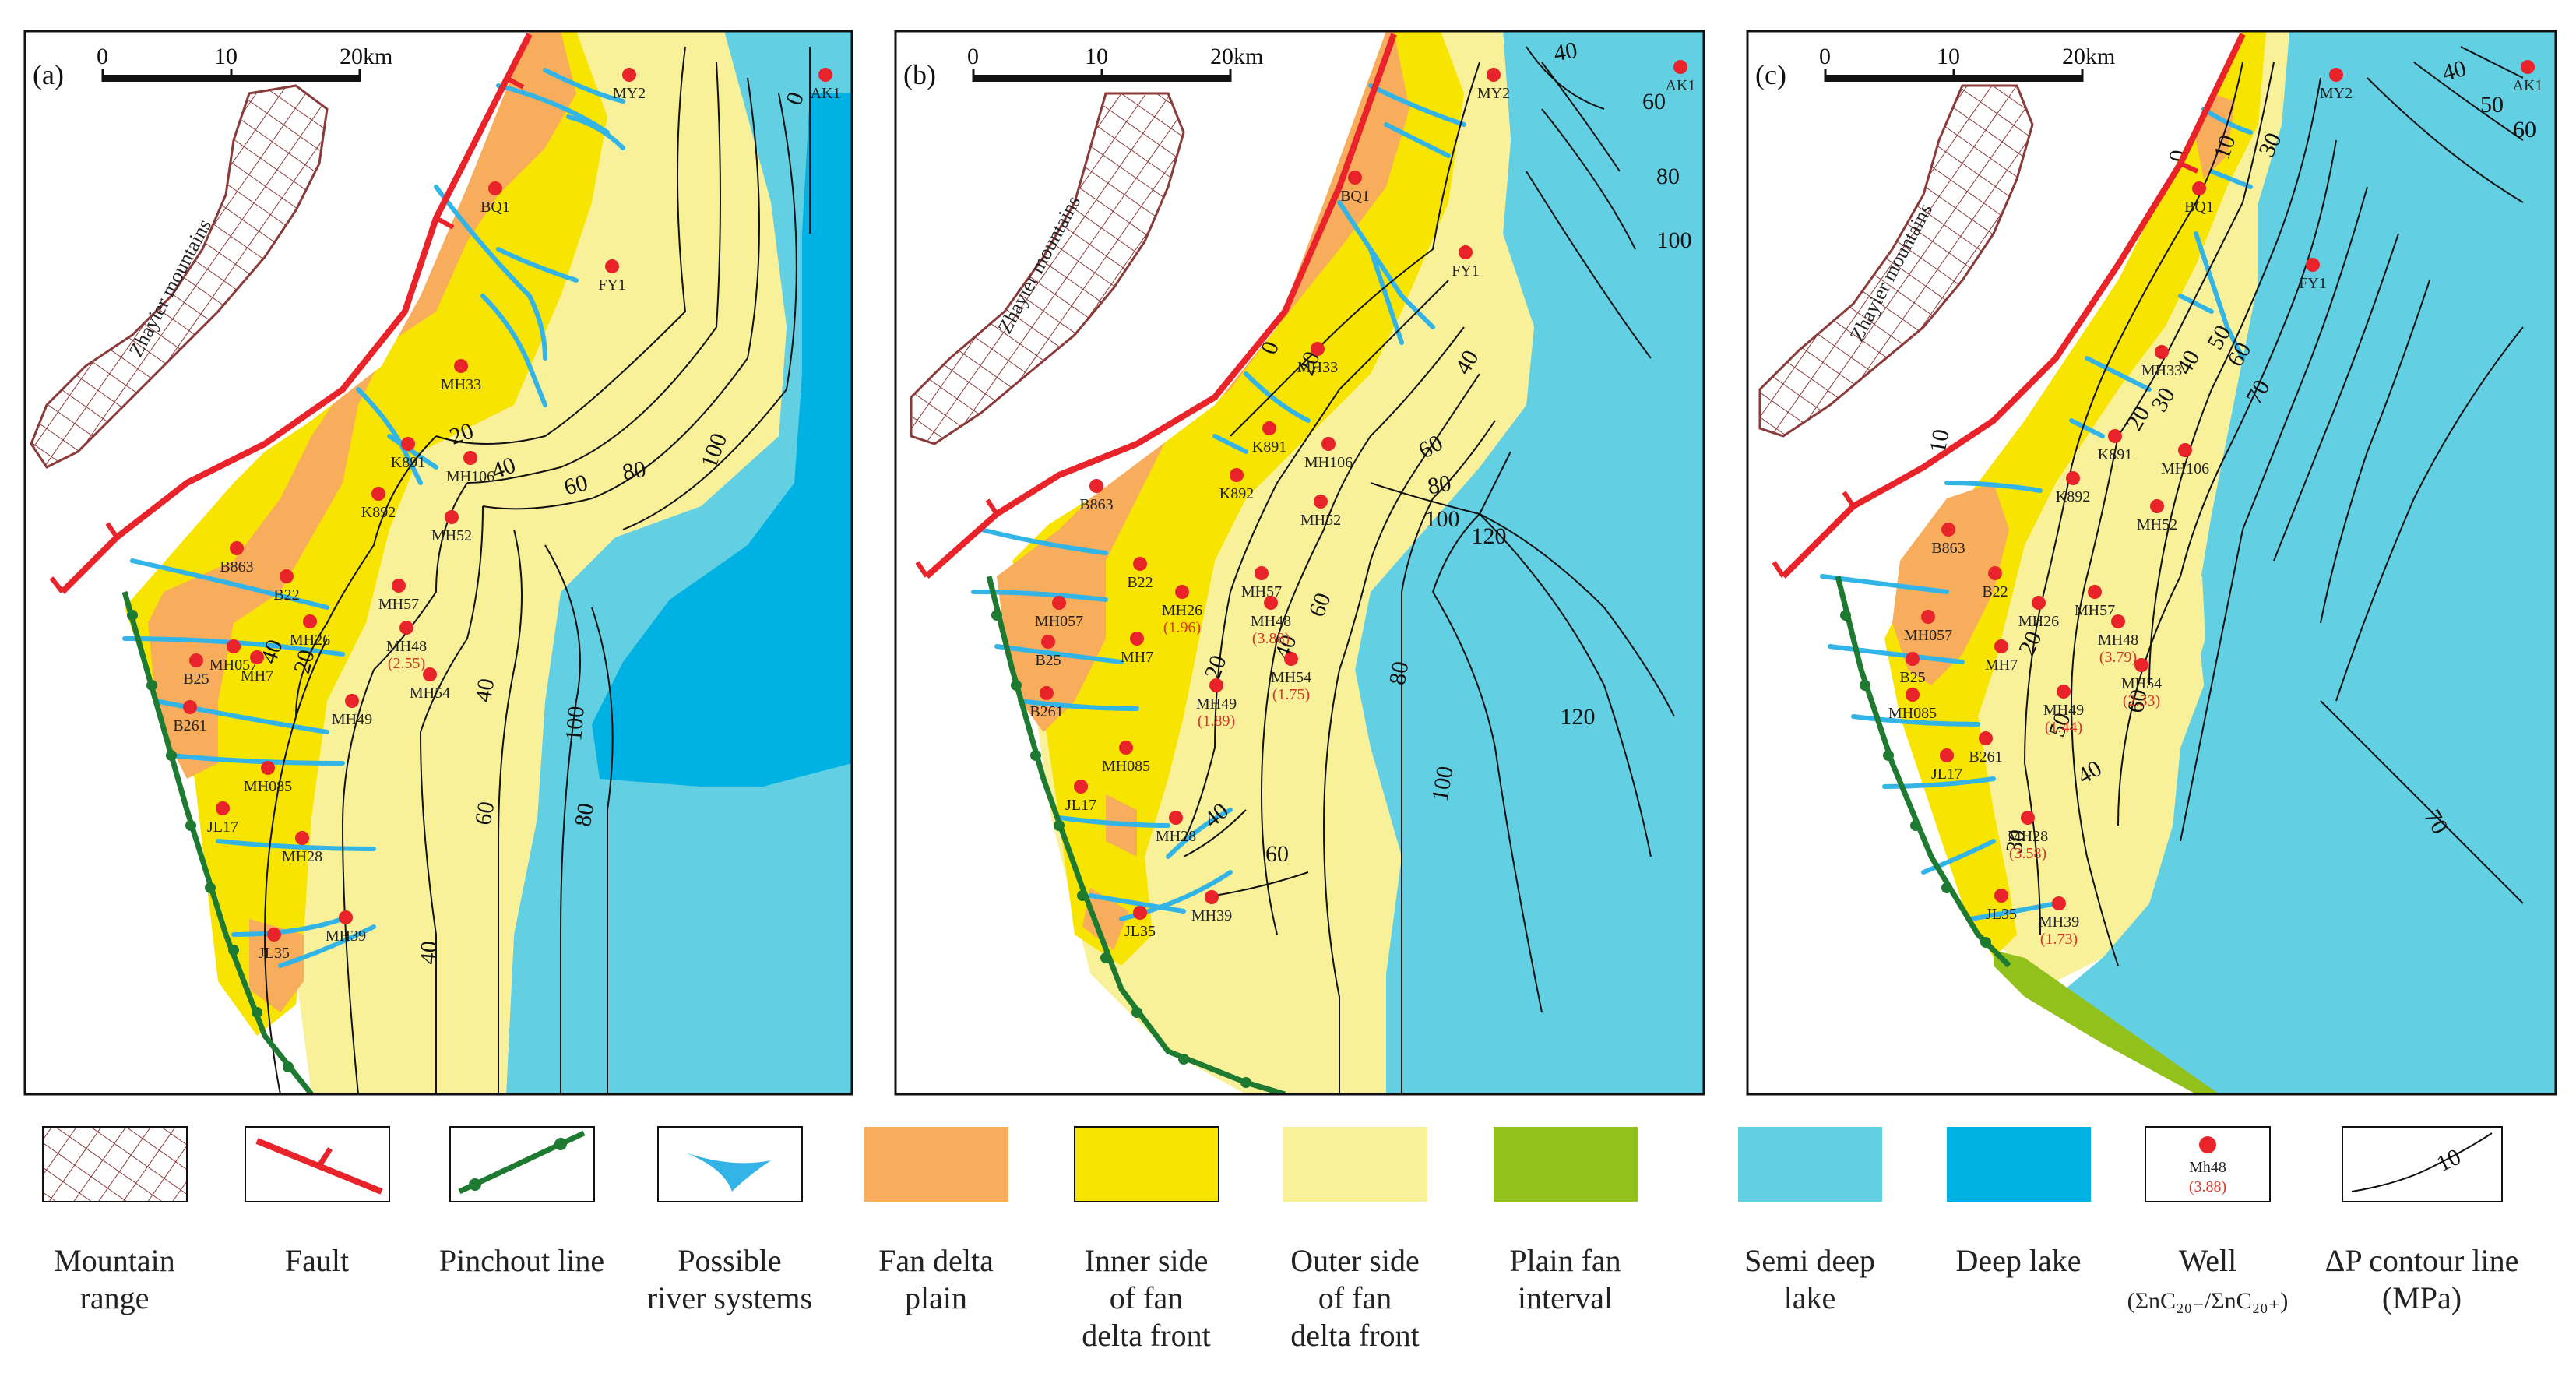 This screenshot has height=1373, width=2576. What do you see at coordinates (1995, 591) in the screenshot?
I see `well-name: B22` at bounding box center [1995, 591].